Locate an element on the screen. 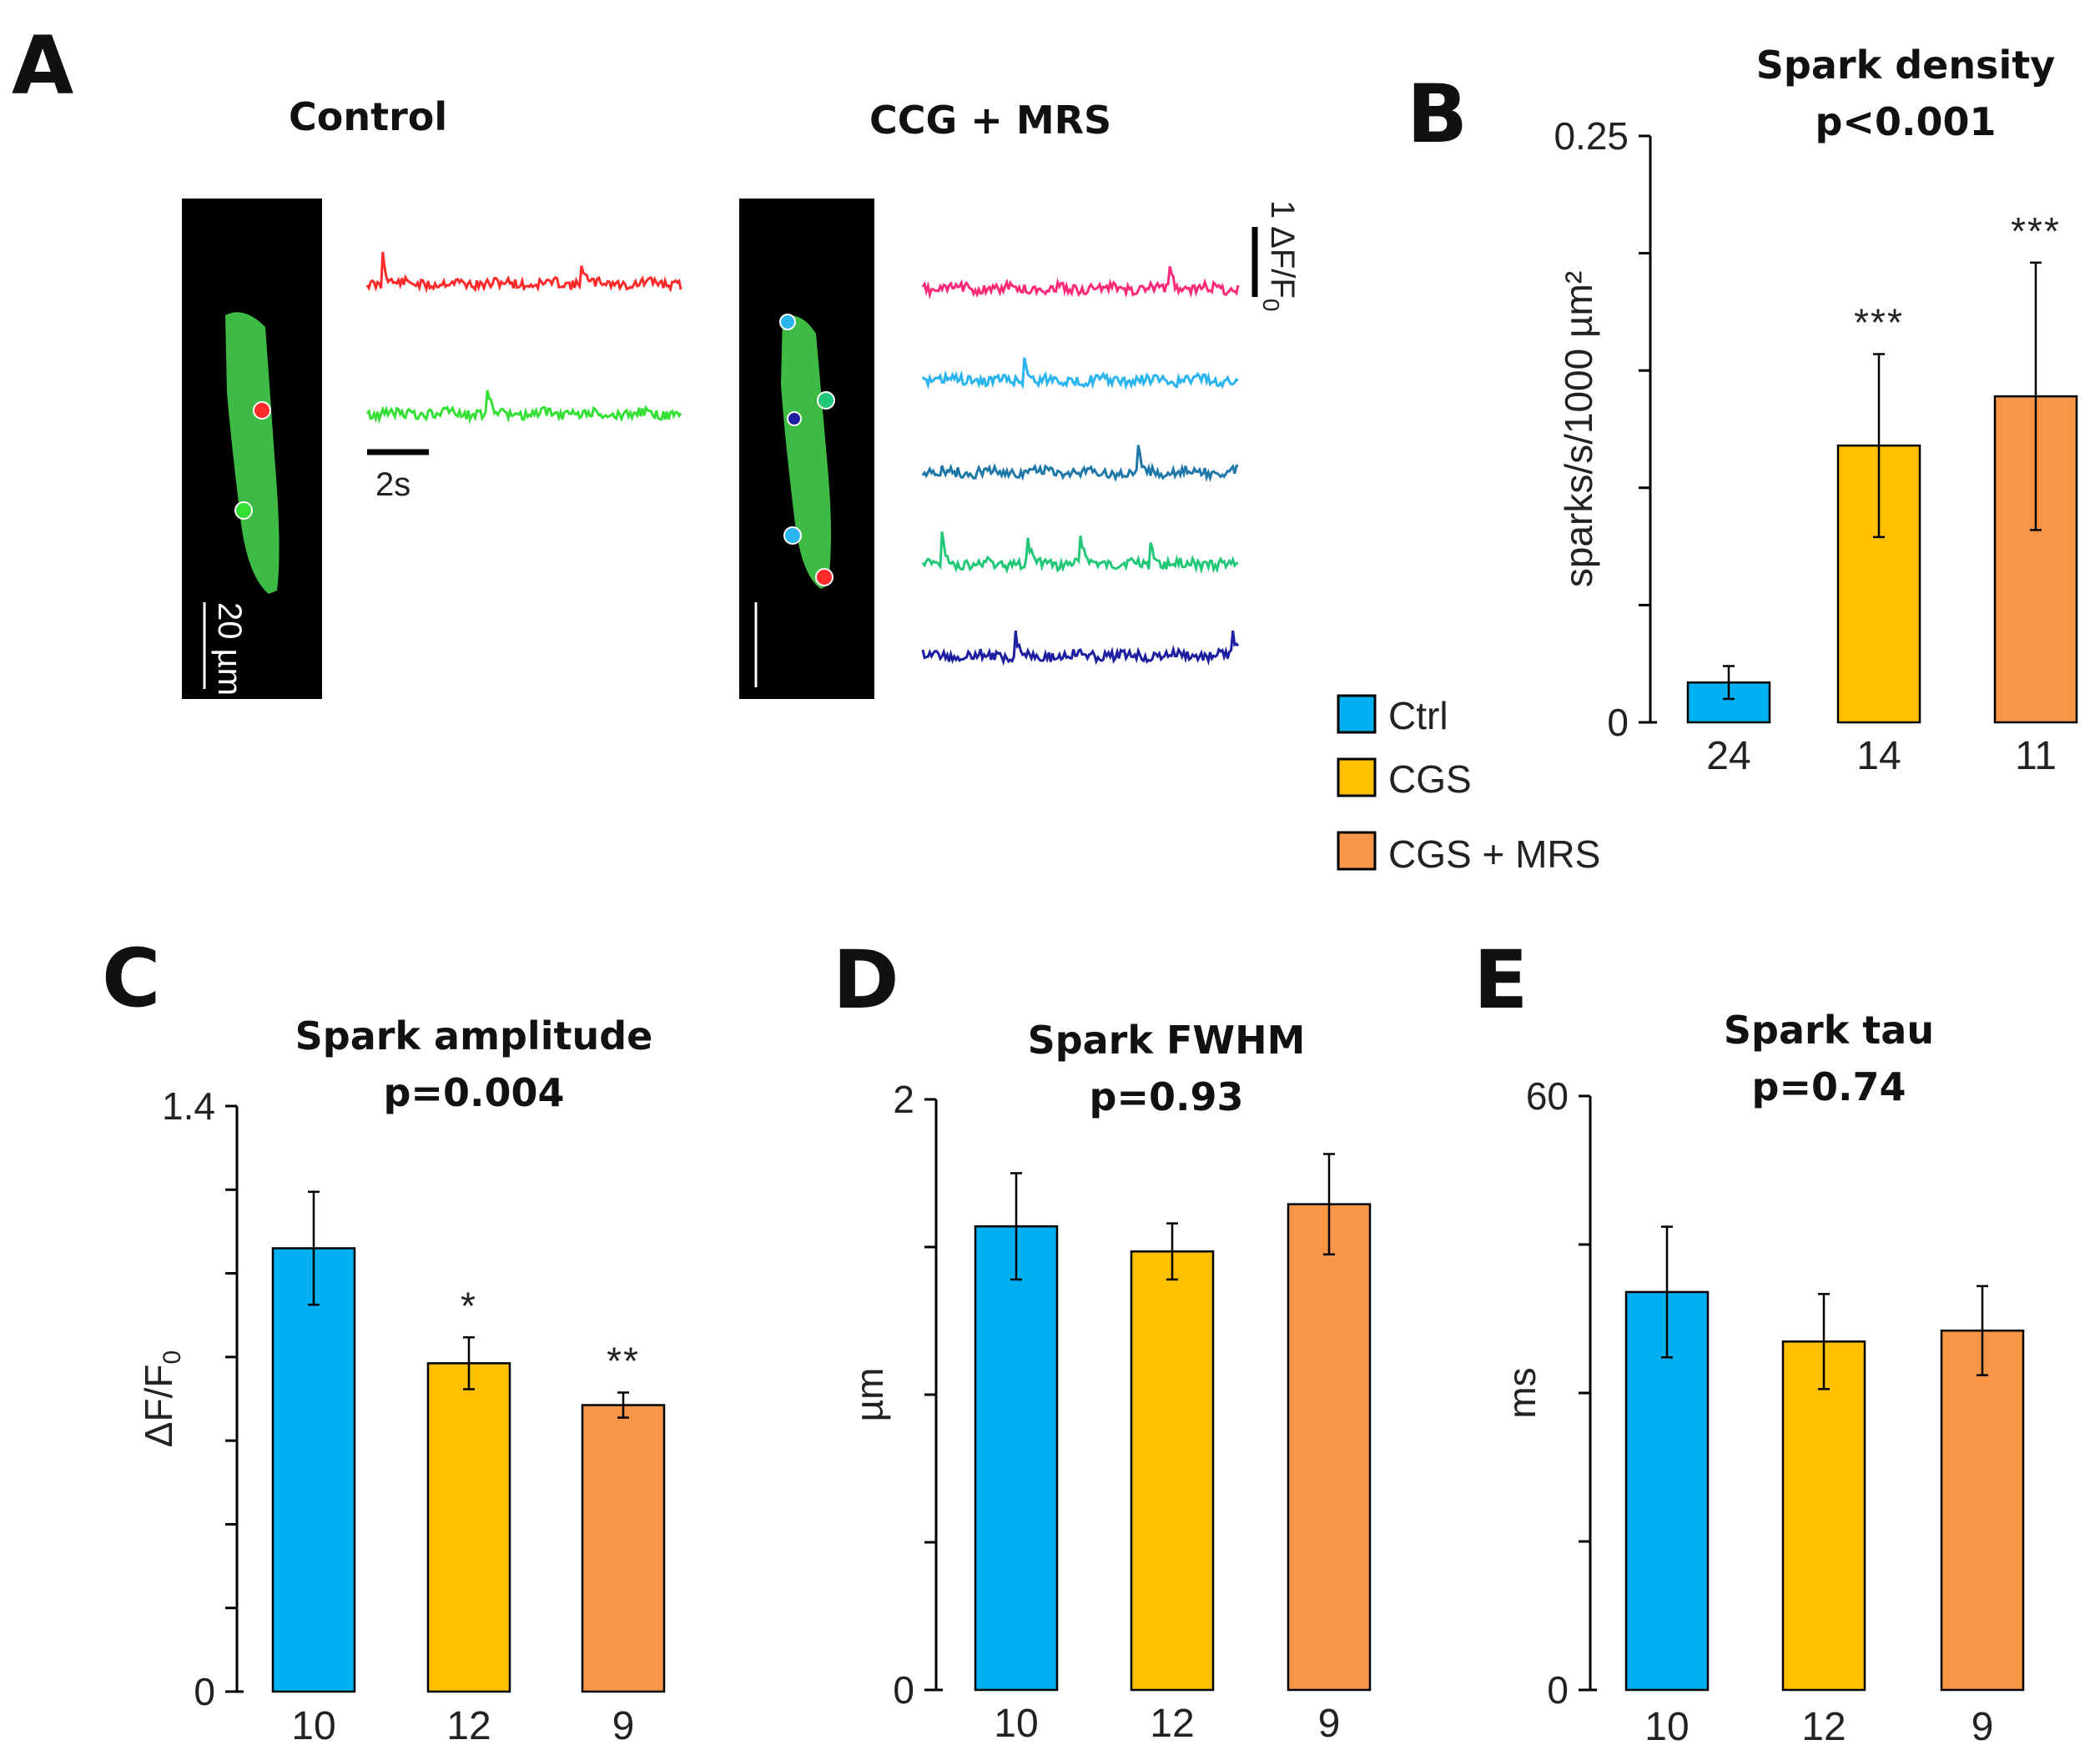  chart-e-ylabel-text: ms is located at coordinates (1522, 1392).